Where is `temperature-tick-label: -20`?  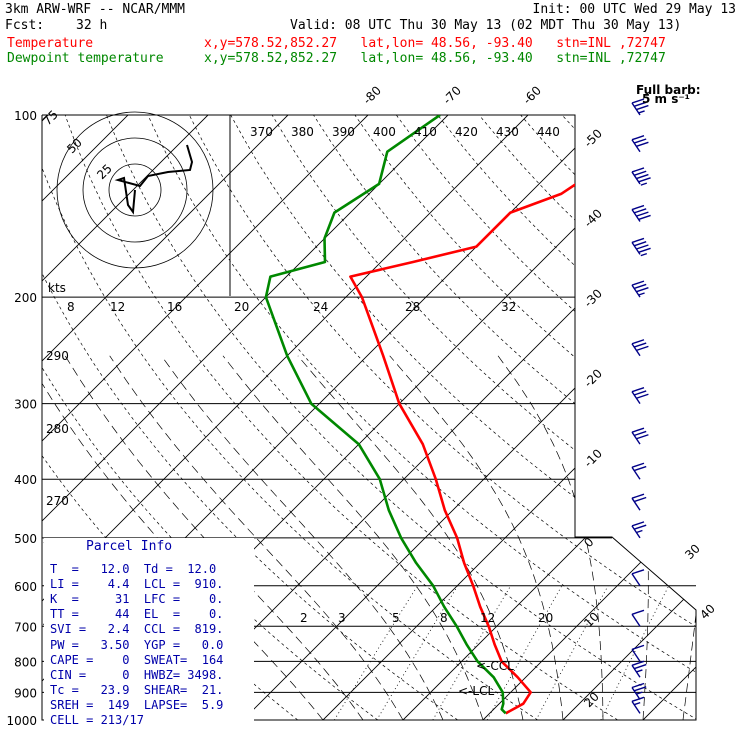
temperature-tick-label: -20 is located at coordinates (593, 378).